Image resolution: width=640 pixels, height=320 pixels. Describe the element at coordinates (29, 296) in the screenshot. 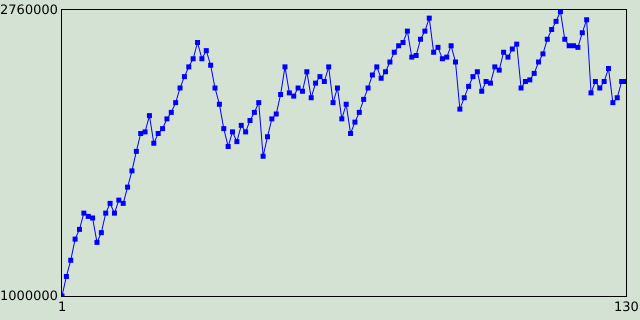

I see `y-tick-label: 1000000` at that location.